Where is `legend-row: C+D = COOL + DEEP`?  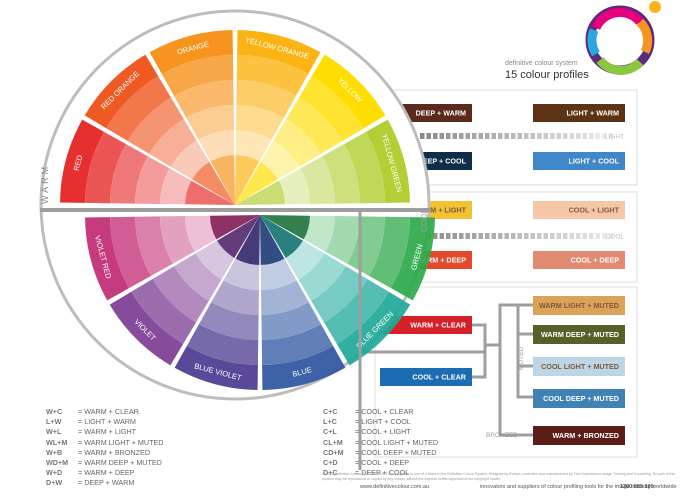
legend-row: C+D = COOL + DEEP is located at coordinates (380, 463).